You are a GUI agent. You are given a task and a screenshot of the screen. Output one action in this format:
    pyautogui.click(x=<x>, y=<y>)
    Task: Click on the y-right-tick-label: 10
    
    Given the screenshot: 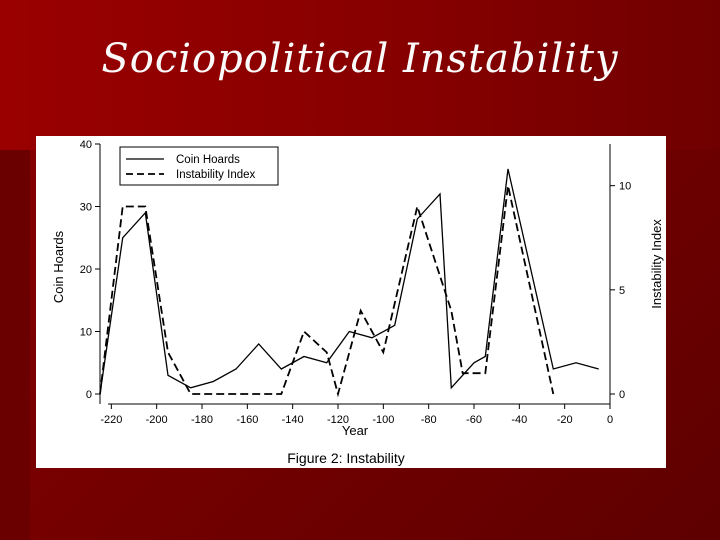 What is the action you would take?
    pyautogui.click(x=625, y=187)
    